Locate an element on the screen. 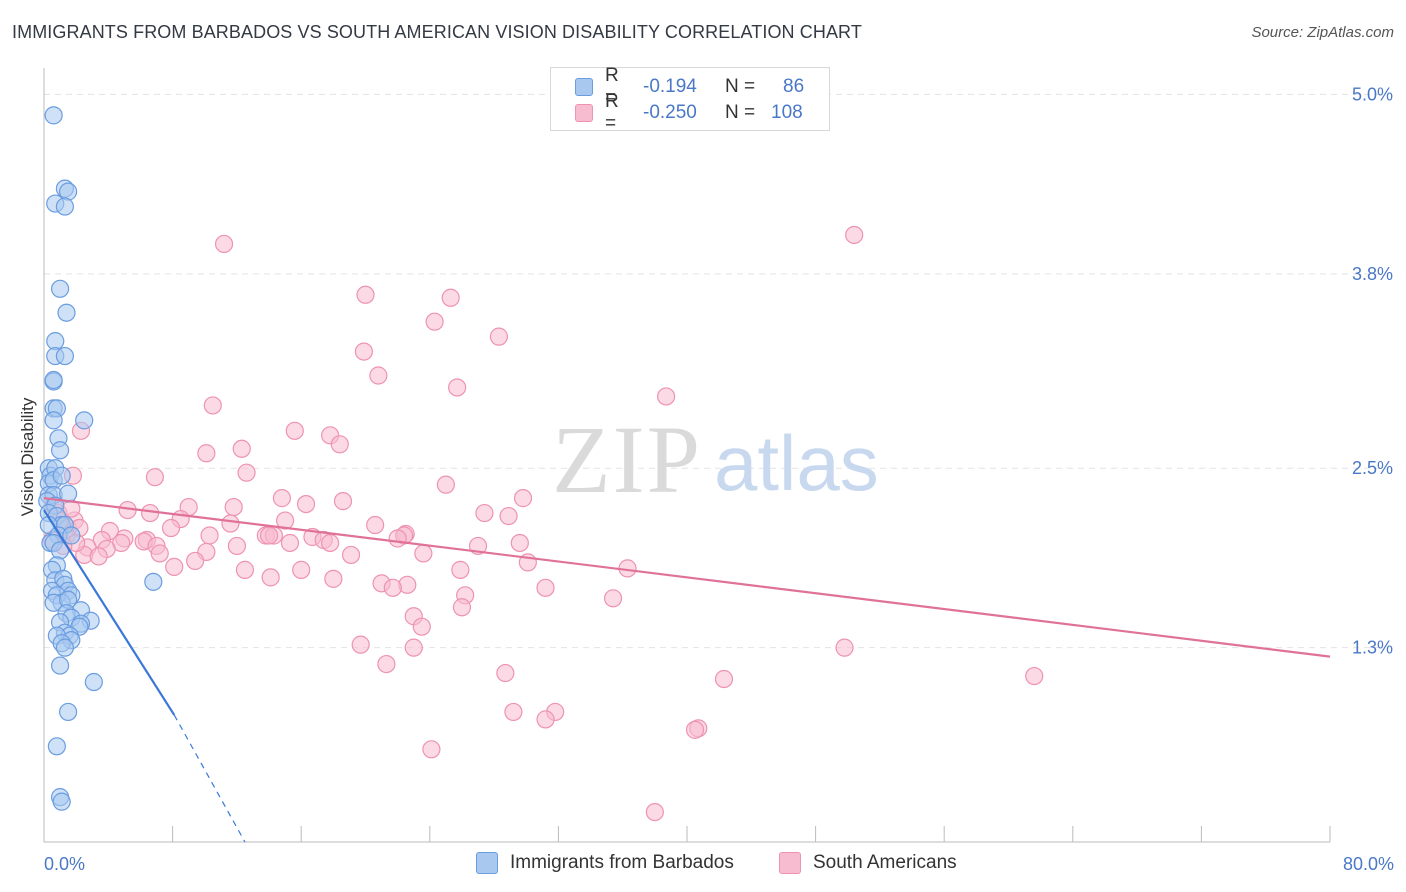 The image size is (1406, 892). bottom-legend-south-americans: South Americans is located at coordinates (868, 863).